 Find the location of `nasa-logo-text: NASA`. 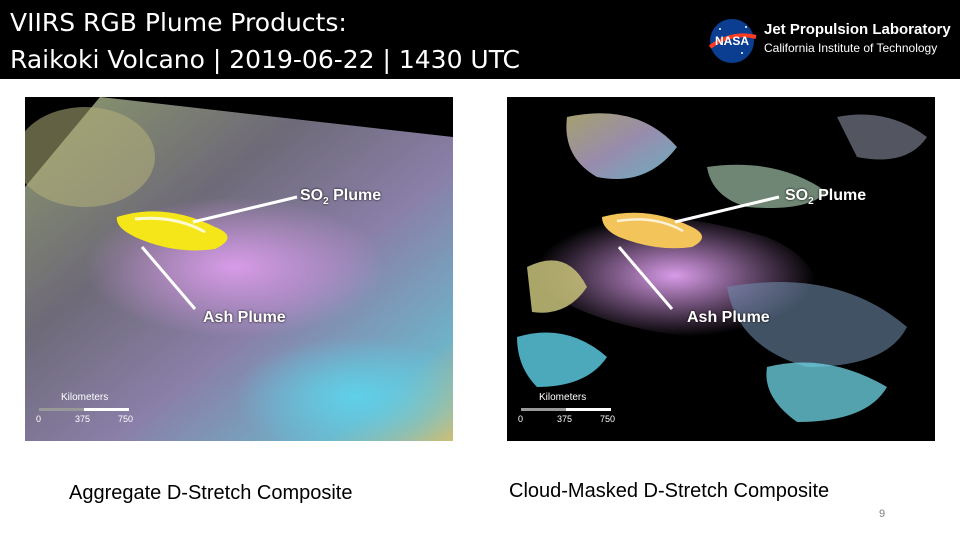

nasa-logo-text: NASA is located at coordinates (732, 41).